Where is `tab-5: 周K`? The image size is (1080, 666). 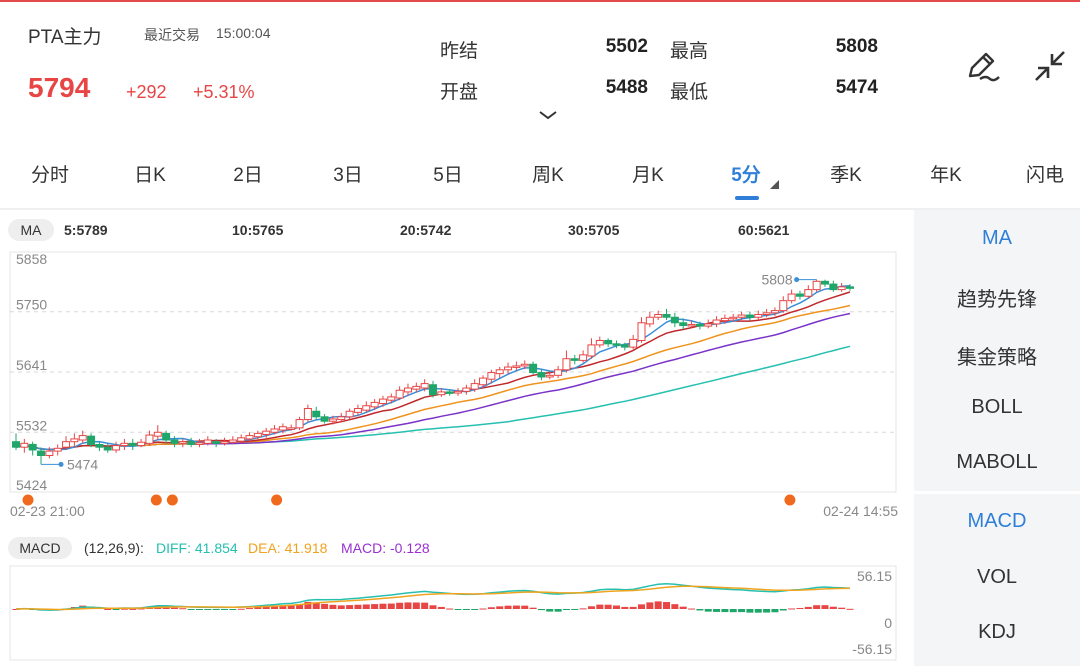 tab-5: 周K is located at coordinates (548, 175).